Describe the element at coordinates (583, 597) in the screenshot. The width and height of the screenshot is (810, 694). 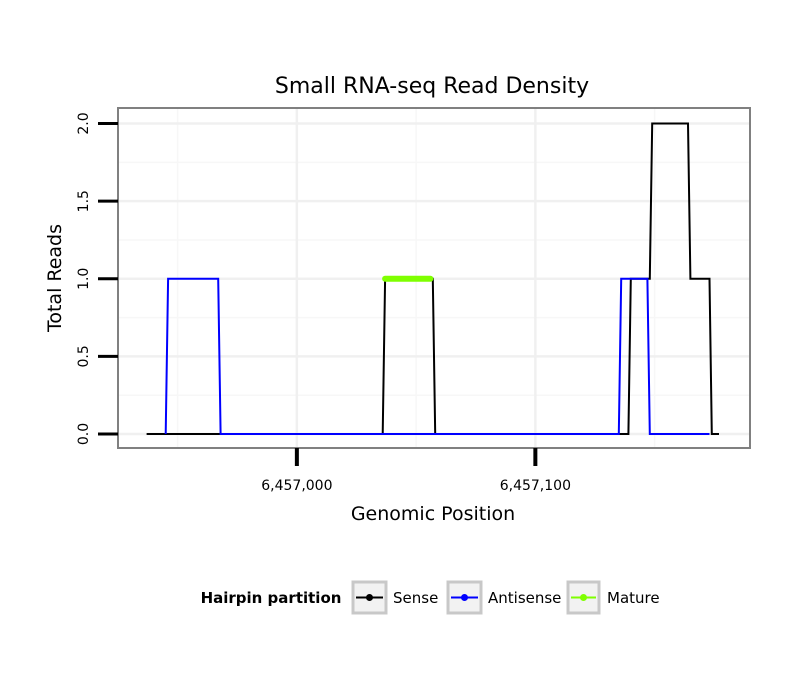
I see `legend-key-dot-mature` at that location.